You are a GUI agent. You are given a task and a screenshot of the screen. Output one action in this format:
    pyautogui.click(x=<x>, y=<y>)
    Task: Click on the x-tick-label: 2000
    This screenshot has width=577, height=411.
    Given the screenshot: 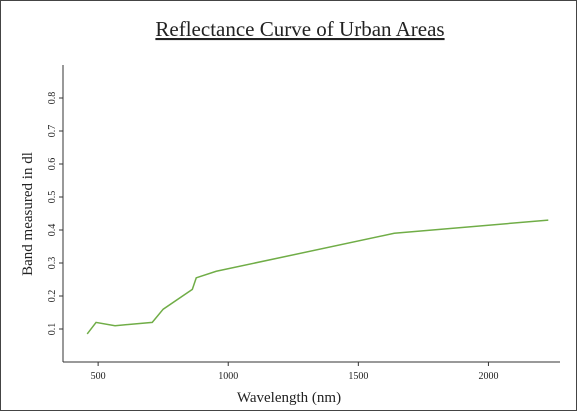 What is the action you would take?
    pyautogui.click(x=488, y=376)
    